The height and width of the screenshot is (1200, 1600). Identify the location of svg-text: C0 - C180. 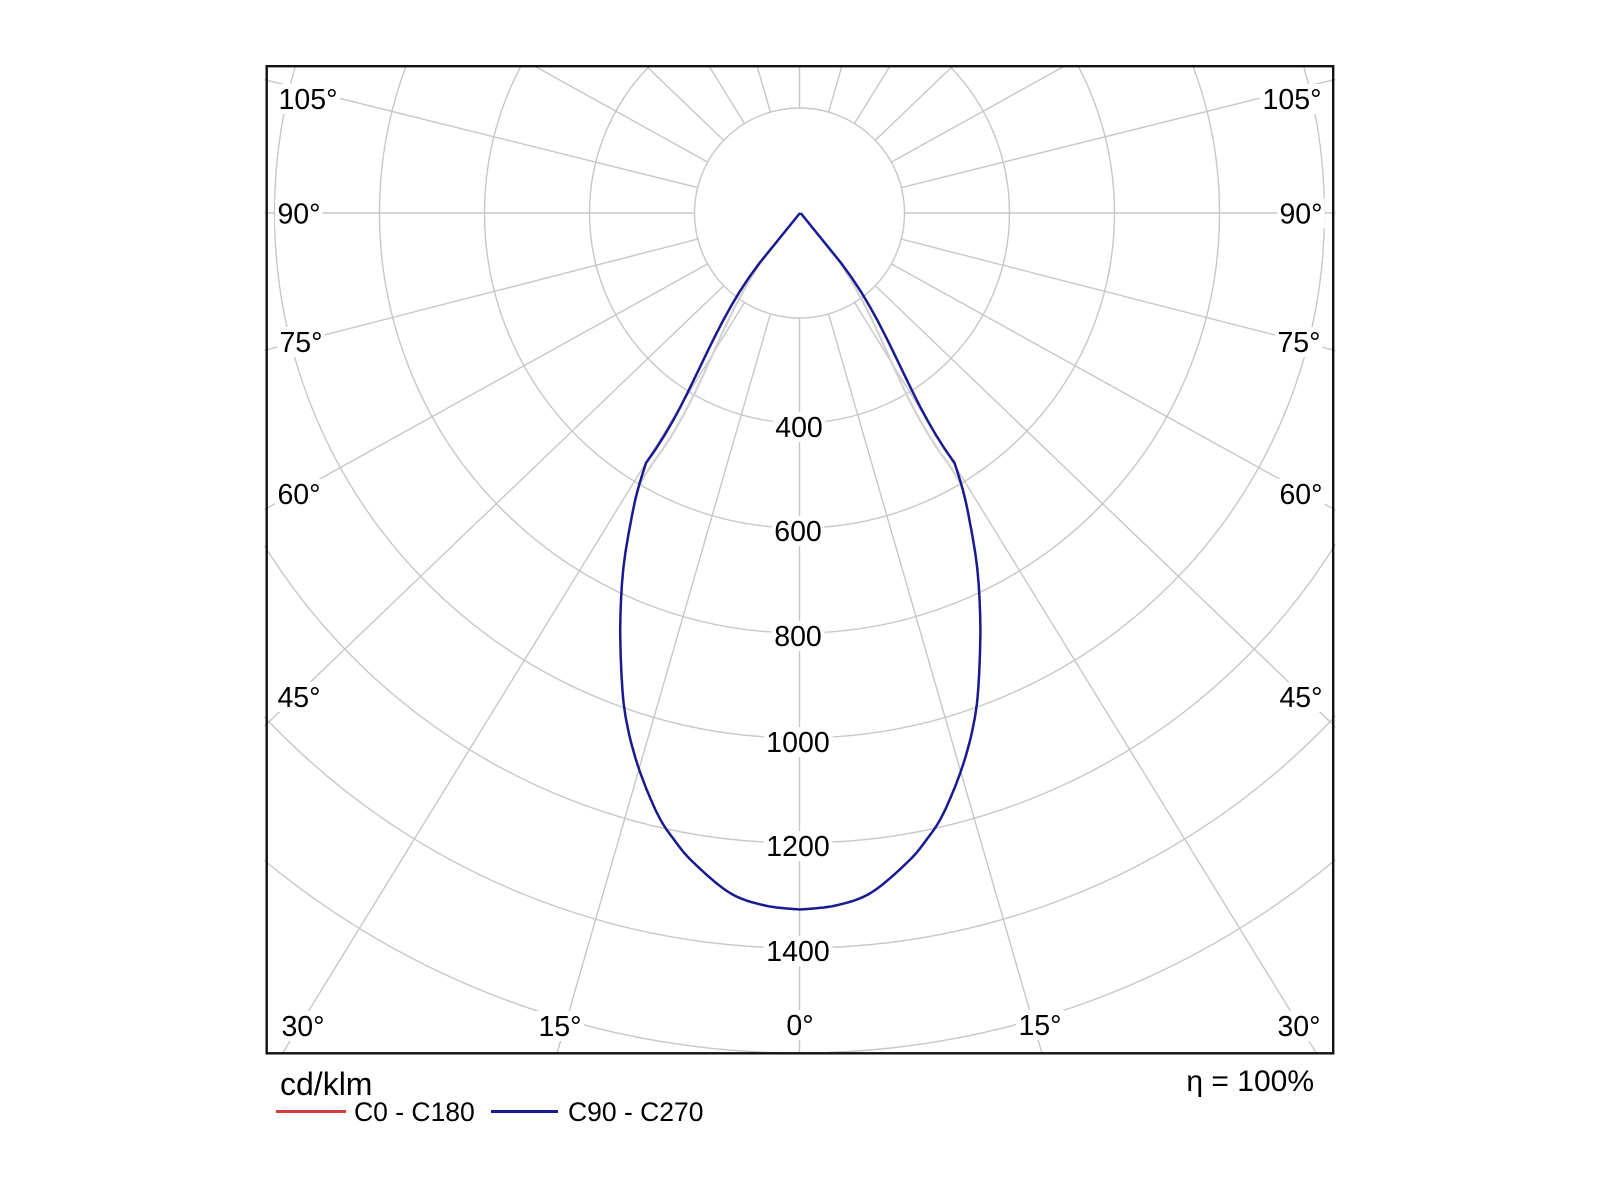
(414, 1112).